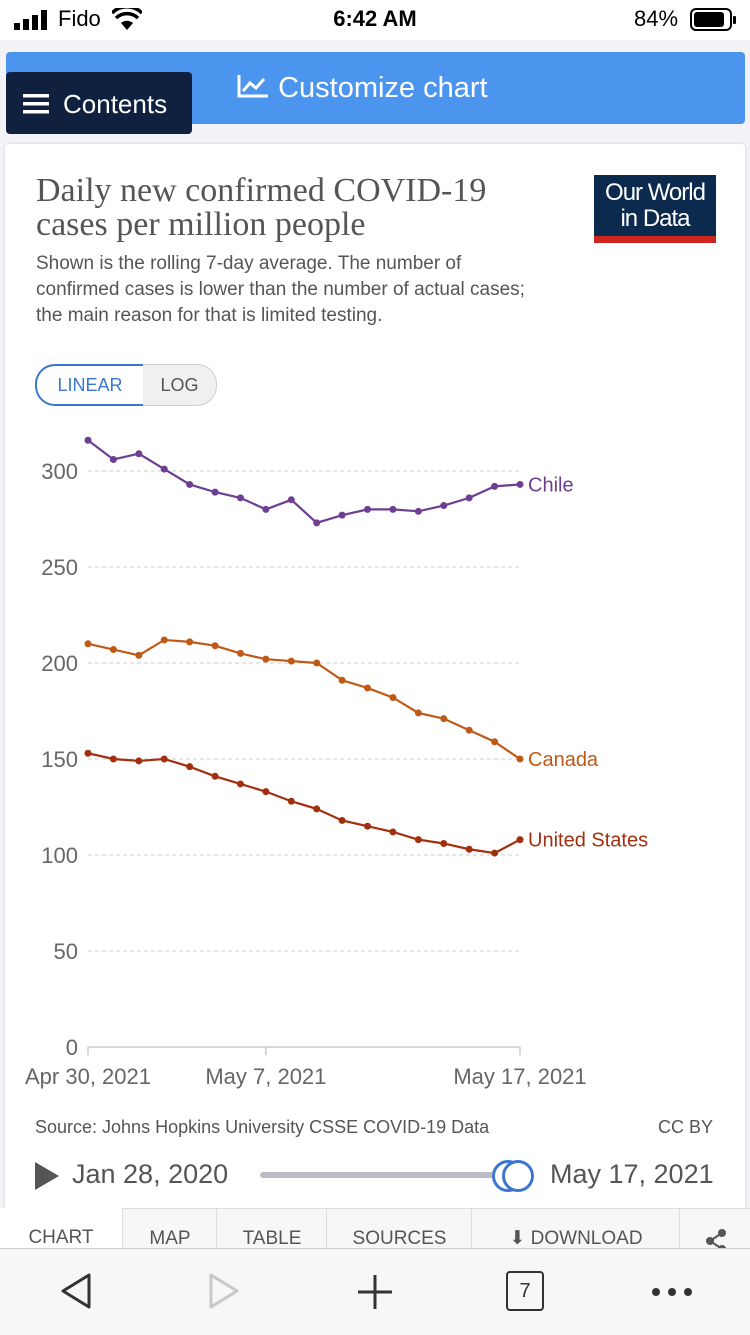  Describe the element at coordinates (563, 760) in the screenshot. I see `series-label-canada: Canada` at that location.